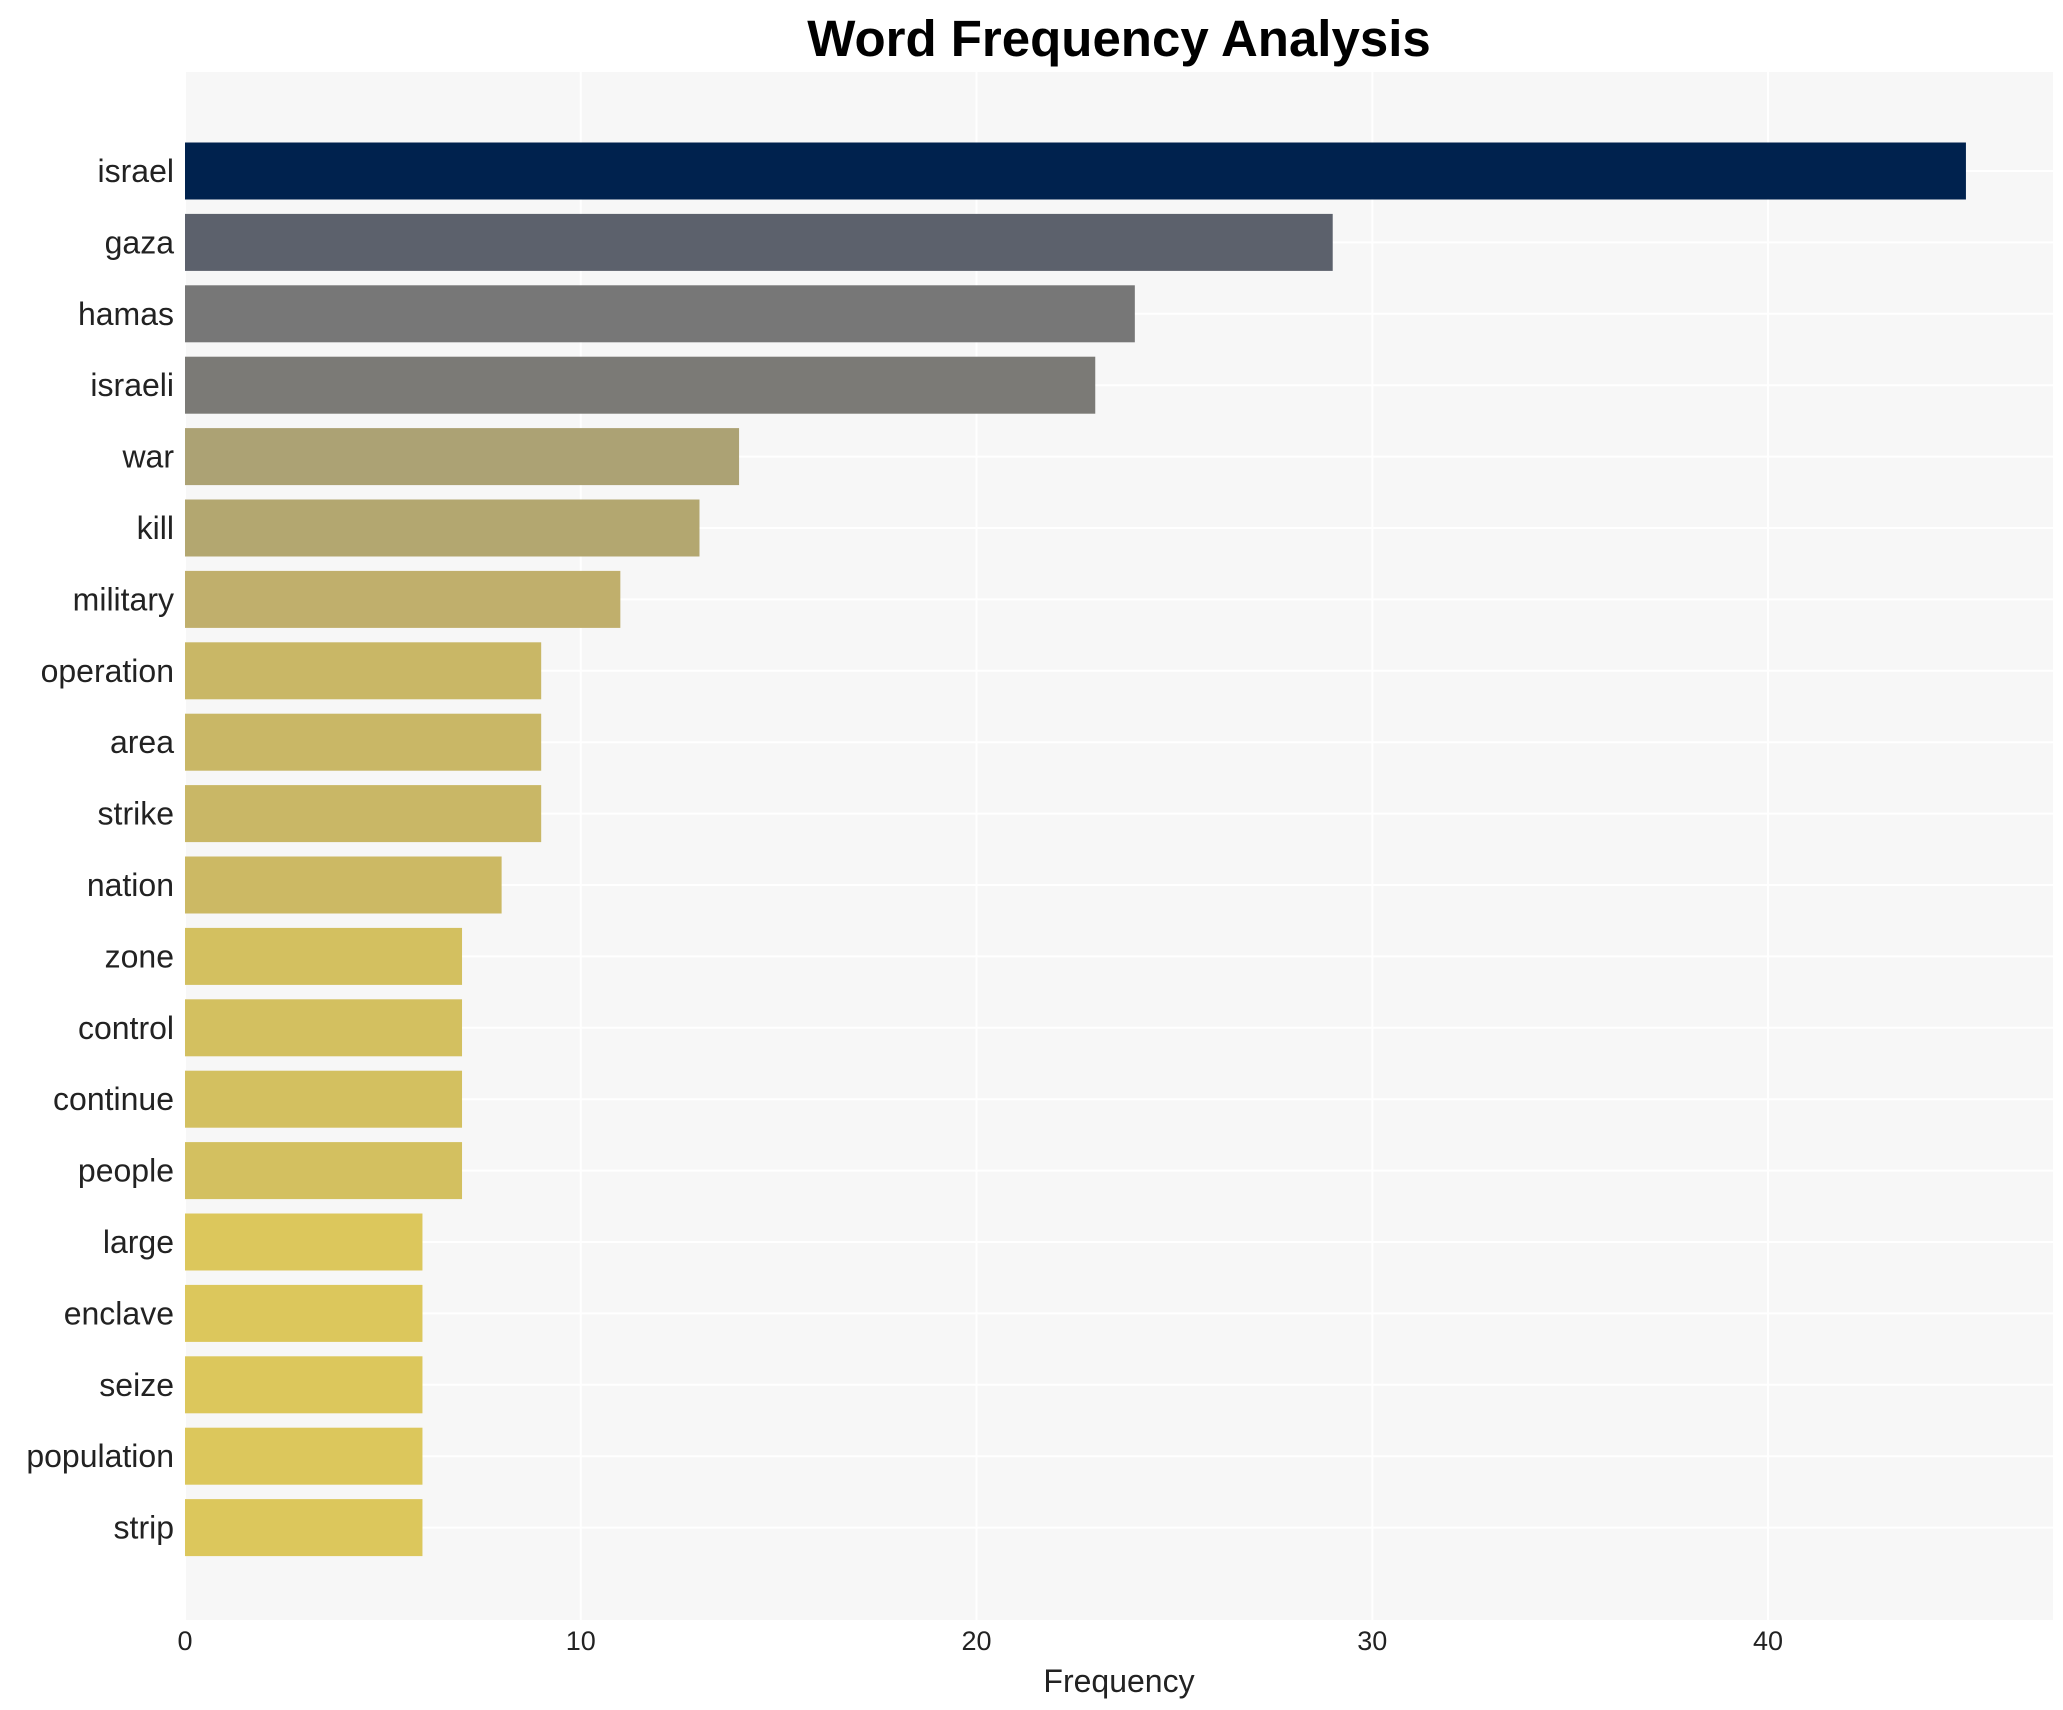 The image size is (2063, 1710). Describe the element at coordinates (155, 528) in the screenshot. I see `category-label: kill` at that location.